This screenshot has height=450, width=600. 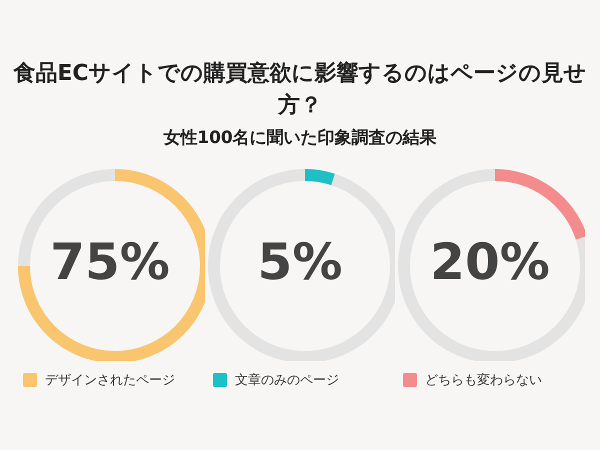 What do you see at coordinates (110, 261) in the screenshot?
I see `text: 75%` at bounding box center [110, 261].